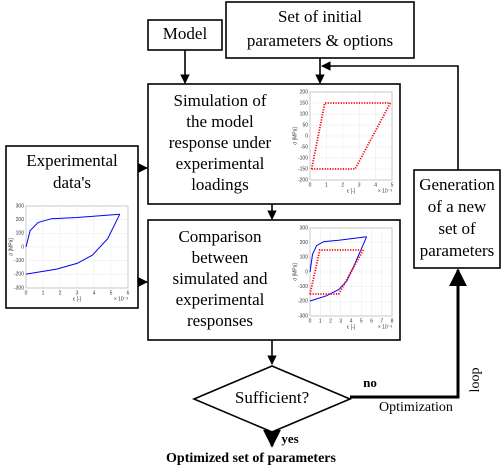 The image size is (502, 468). I want to click on node-label: of a new, so click(457, 206).